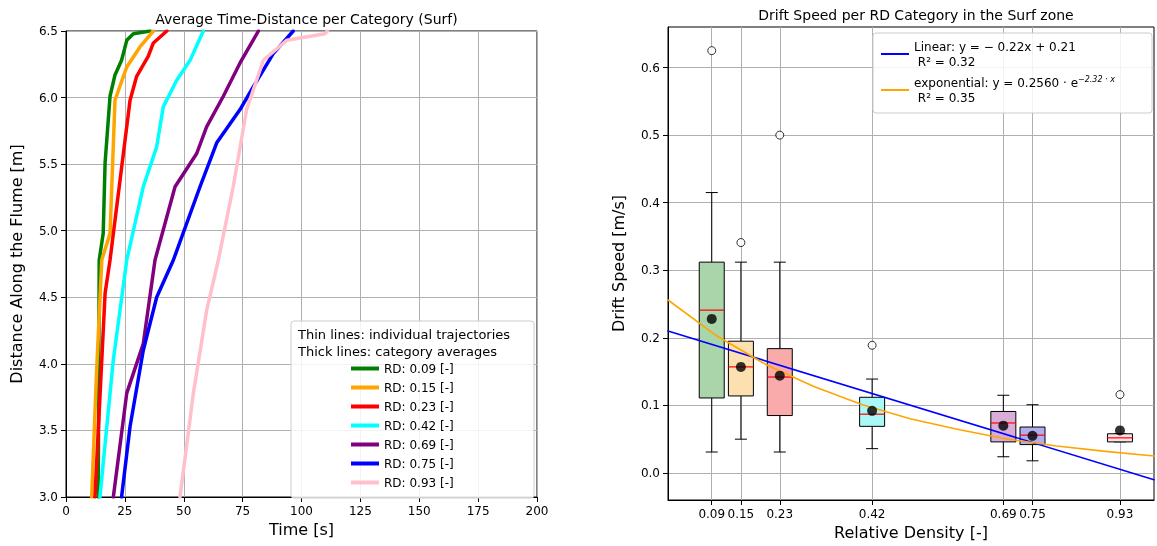  Describe the element at coordinates (48, 430) in the screenshot. I see `y-tick-label: 3.5` at that location.